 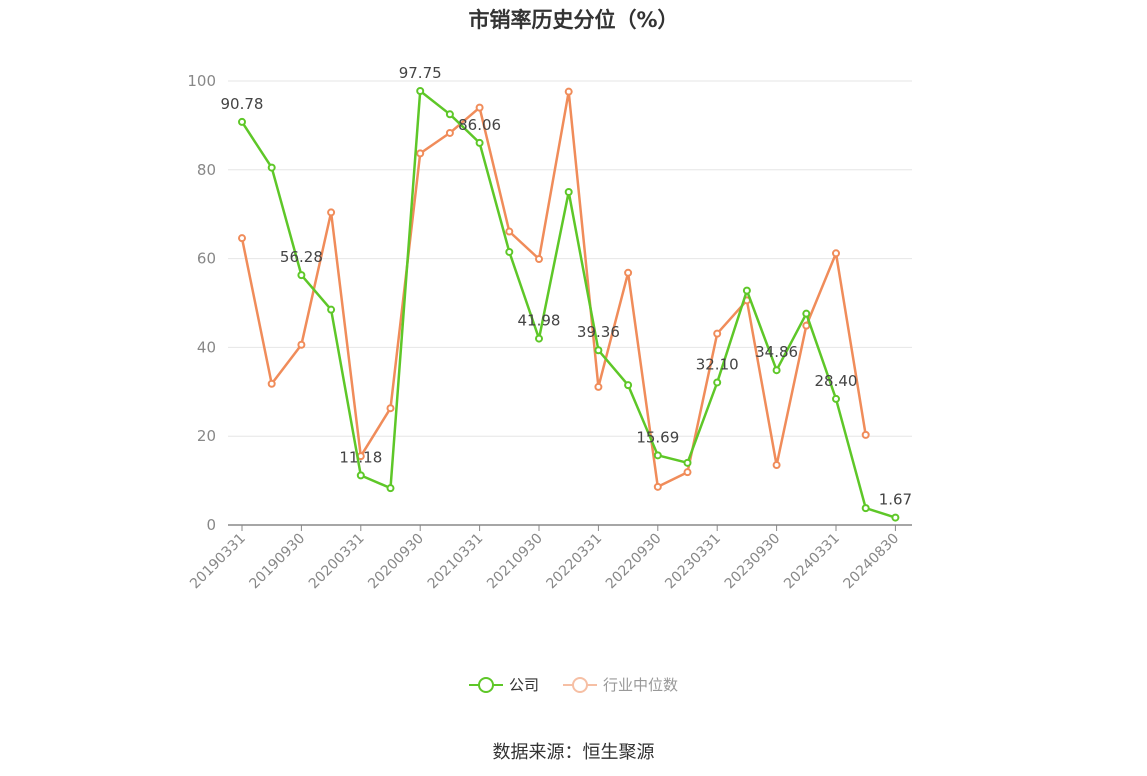 What do you see at coordinates (420, 73) in the screenshot?
I see `data-label: 97.75` at bounding box center [420, 73].